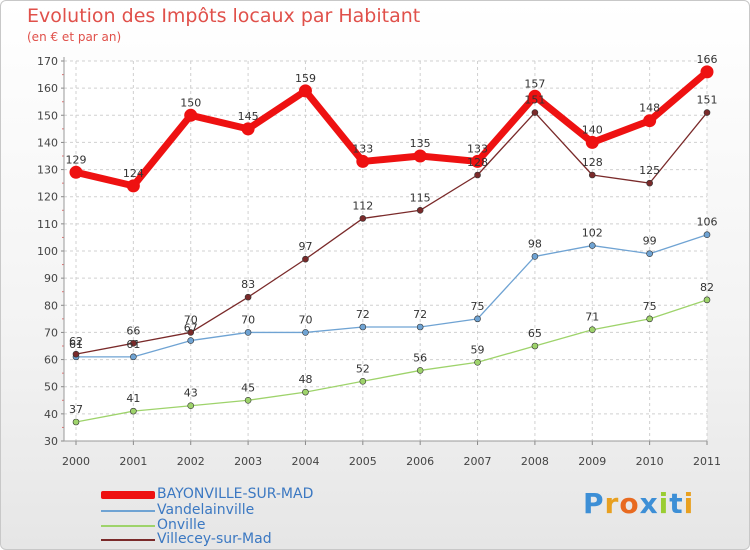 Image resolution: width=750 pixels, height=550 pixels. Describe the element at coordinates (707, 100) in the screenshot. I see `data-label-3: 151` at that location.